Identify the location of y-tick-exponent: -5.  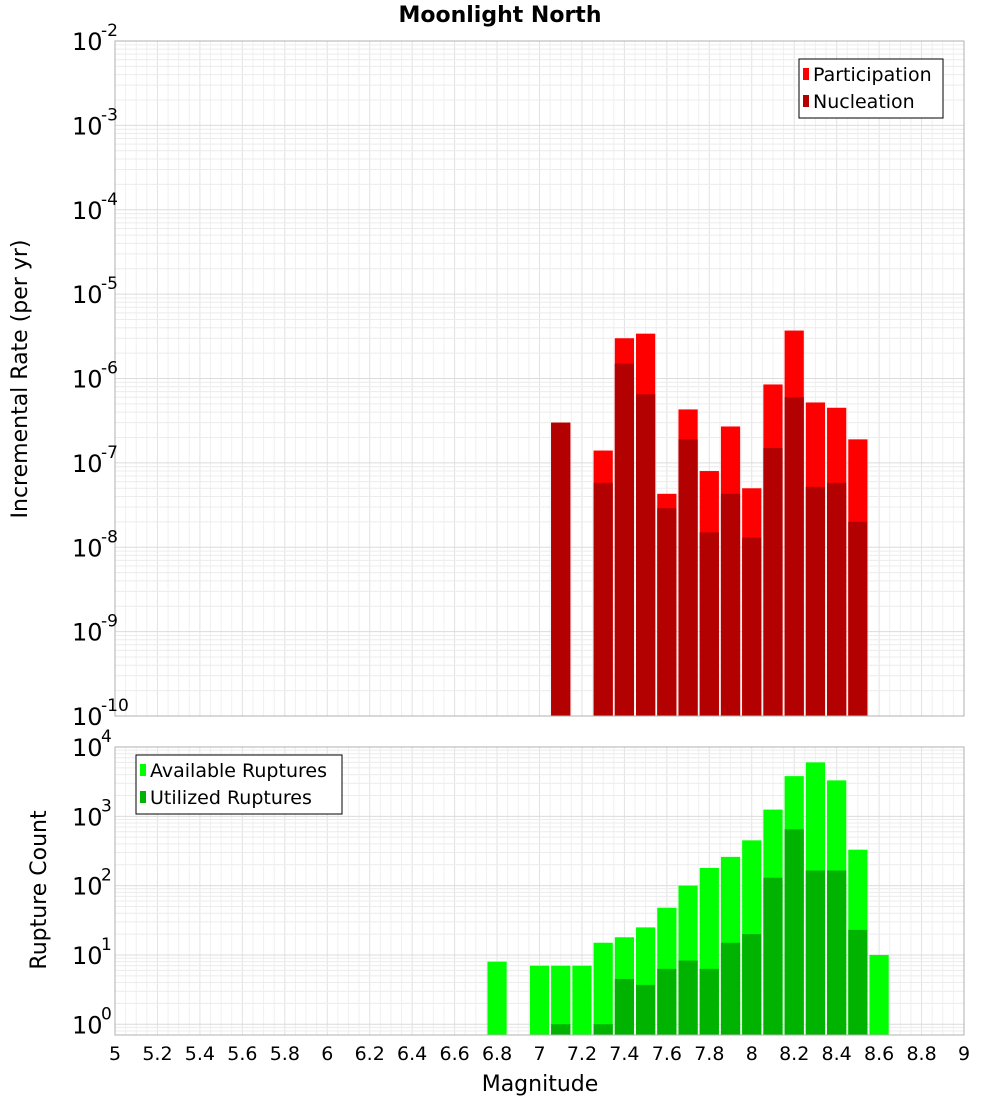
(109, 284).